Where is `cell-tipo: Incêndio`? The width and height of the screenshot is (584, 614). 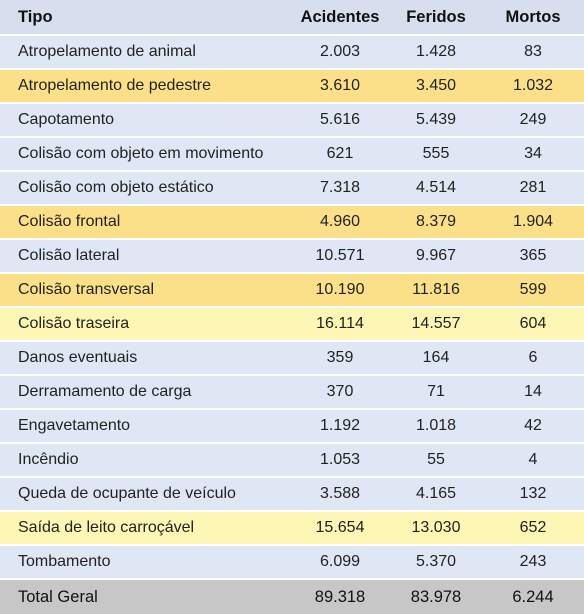 cell-tipo: Incêndio is located at coordinates (145, 461).